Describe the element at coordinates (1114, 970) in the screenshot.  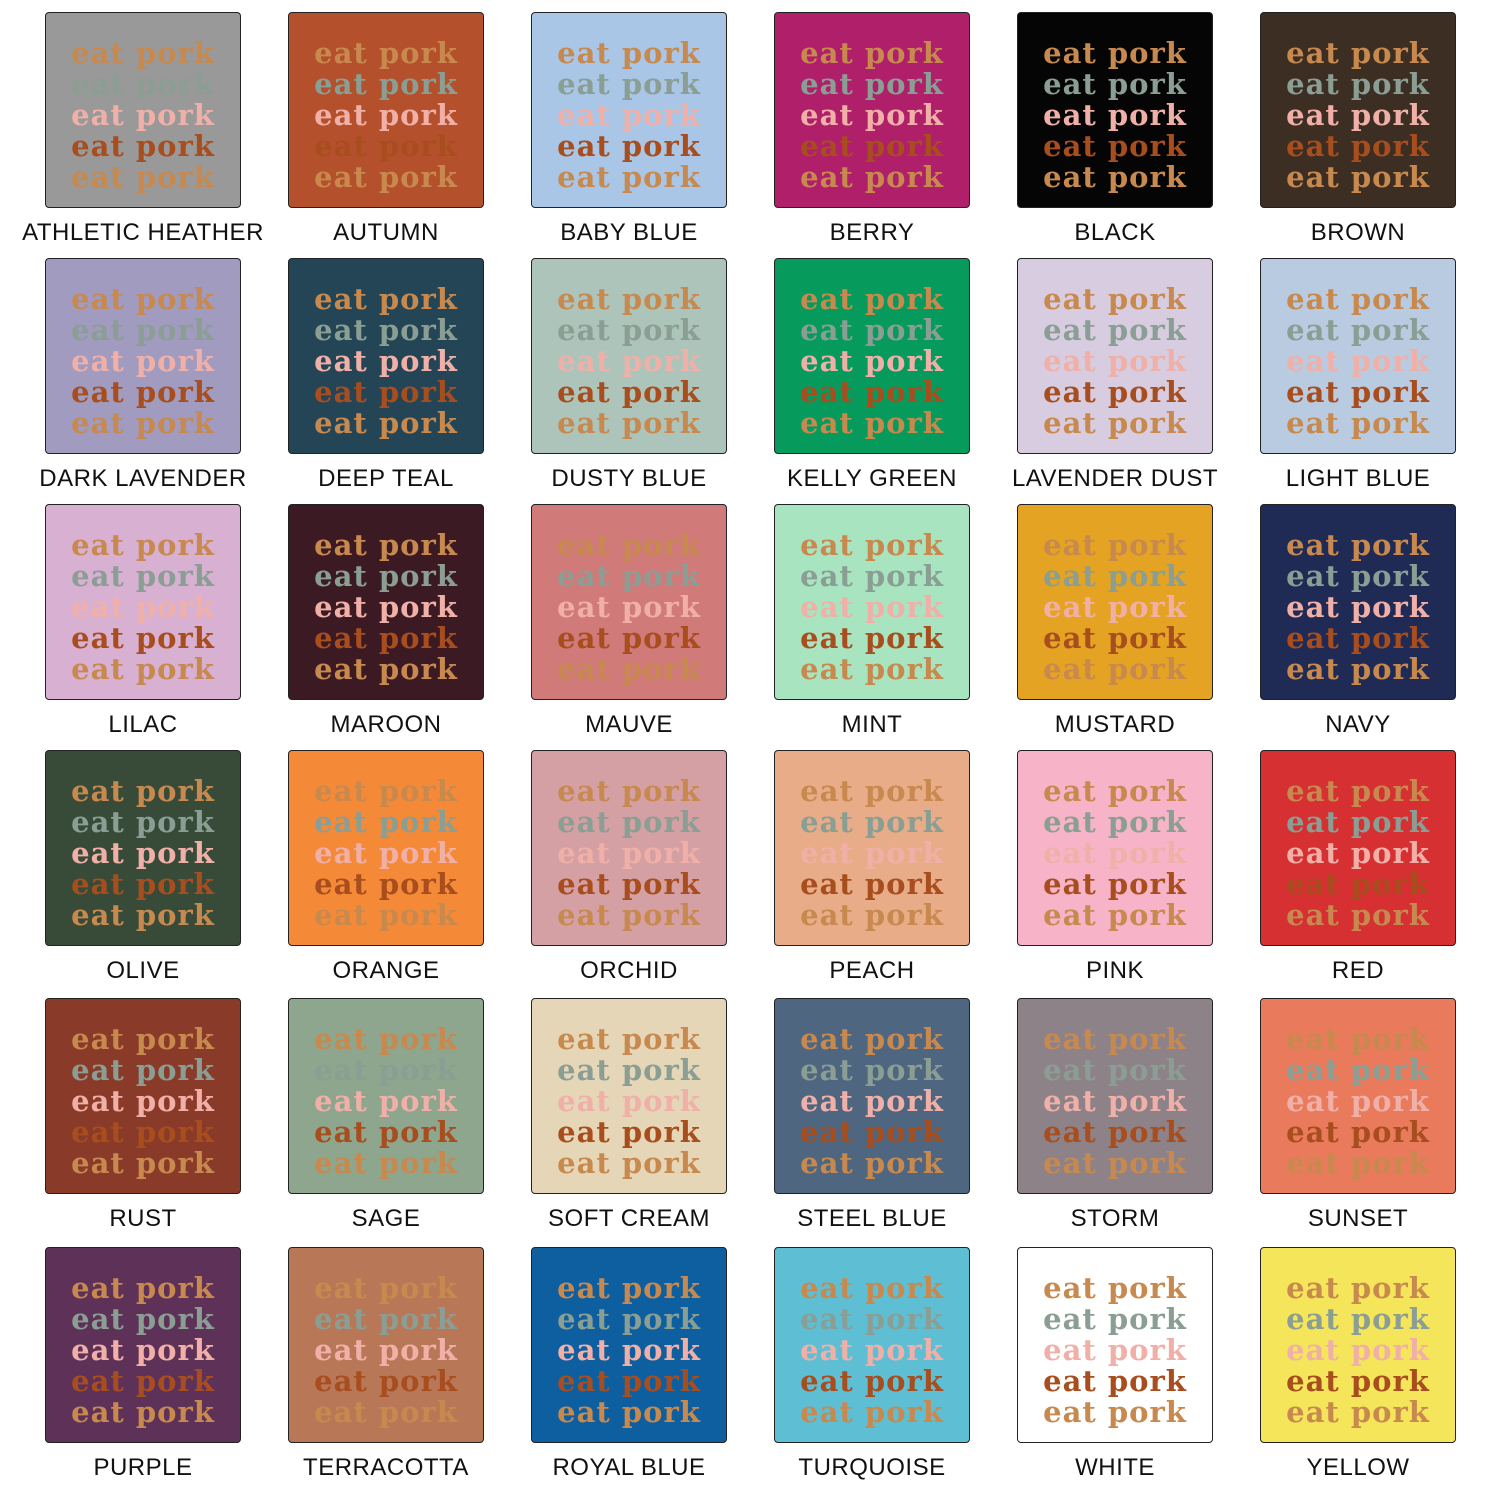
I see `color-name: PINK` at that location.